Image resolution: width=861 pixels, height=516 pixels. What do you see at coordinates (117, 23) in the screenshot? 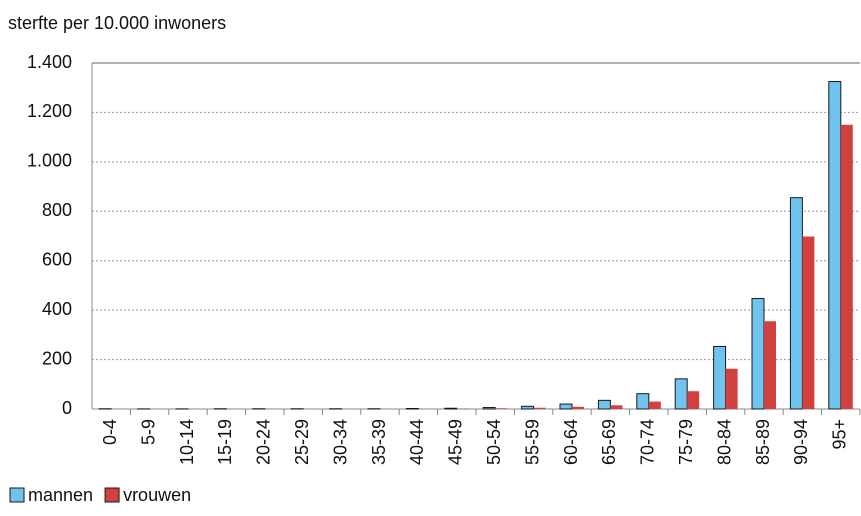
I see `chart-title: sterfte per 10.000 inwoners` at bounding box center [117, 23].